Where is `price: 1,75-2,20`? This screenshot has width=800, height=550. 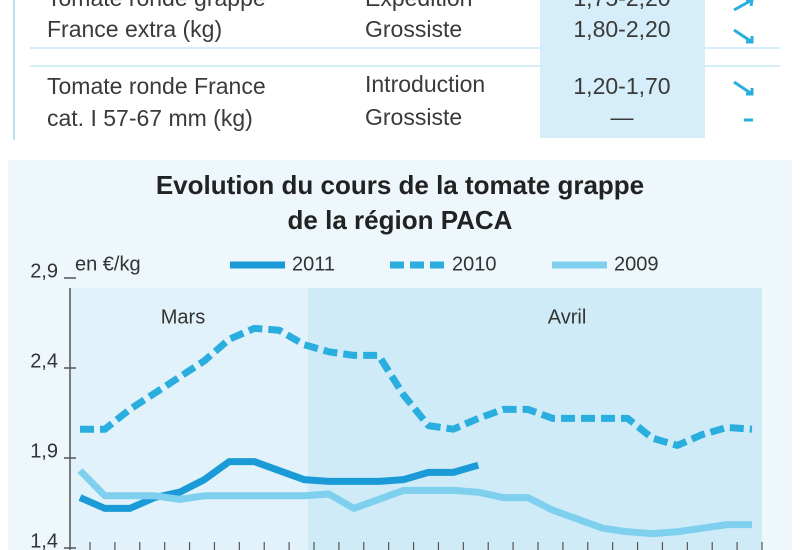
price: 1,75-2,20 is located at coordinates (621, 5).